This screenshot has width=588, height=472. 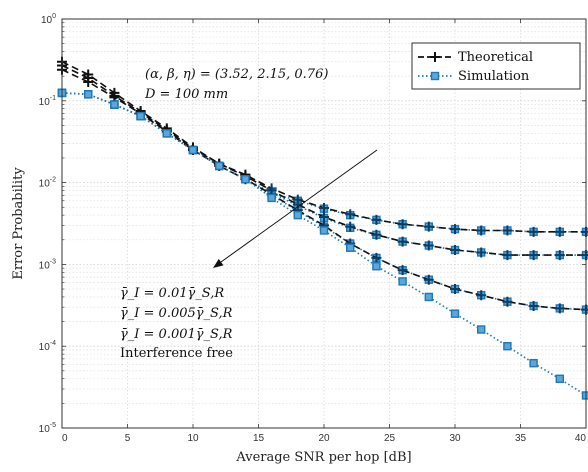 I want to click on y-axis-title: Error Probability, so click(x=18, y=223).